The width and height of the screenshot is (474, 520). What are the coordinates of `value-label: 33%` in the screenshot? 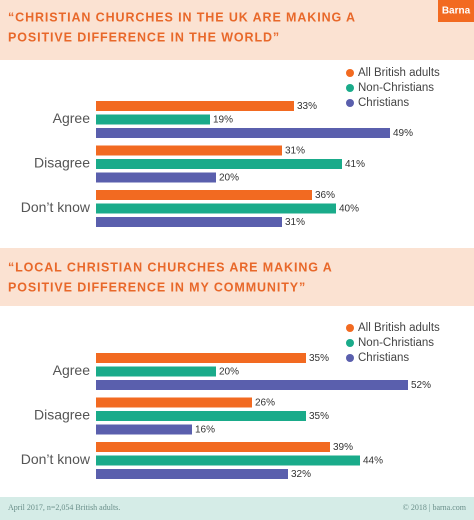 It's located at (307, 106).